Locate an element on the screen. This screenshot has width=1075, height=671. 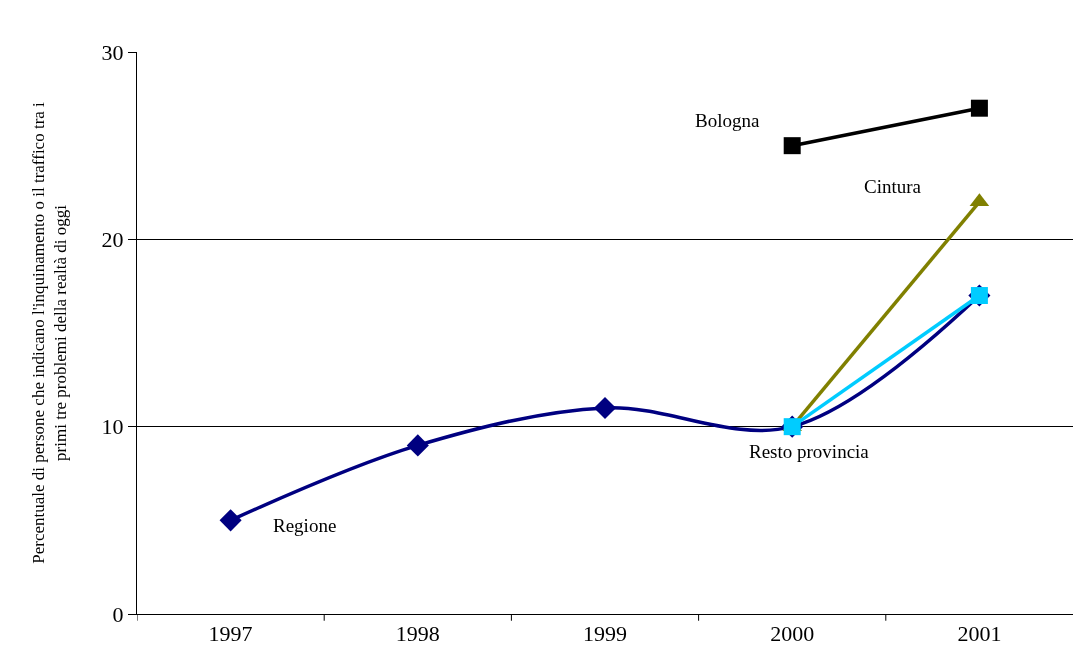
x-tick-label: 1998 is located at coordinates (417, 634).